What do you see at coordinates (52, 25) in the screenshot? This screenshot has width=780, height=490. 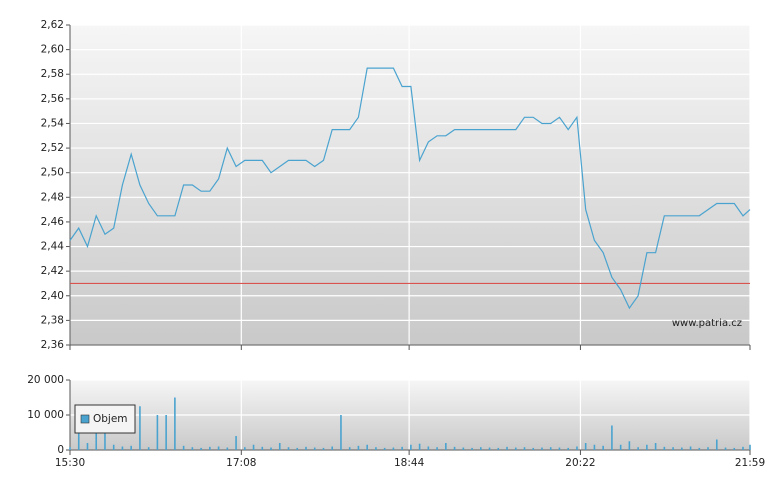 I see `y-tick-label: 2,62` at bounding box center [52, 25].